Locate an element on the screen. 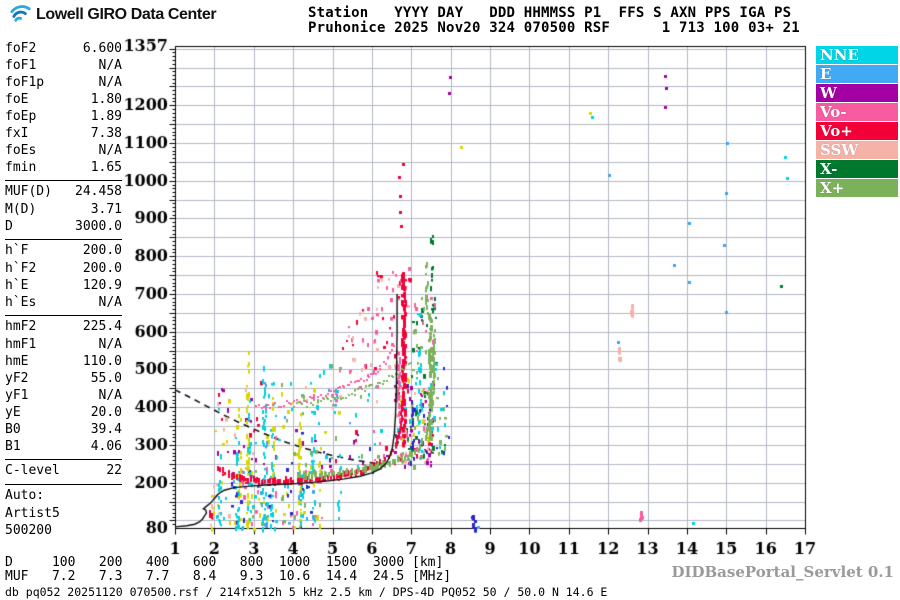  param-label: foEp is located at coordinates (21, 116).